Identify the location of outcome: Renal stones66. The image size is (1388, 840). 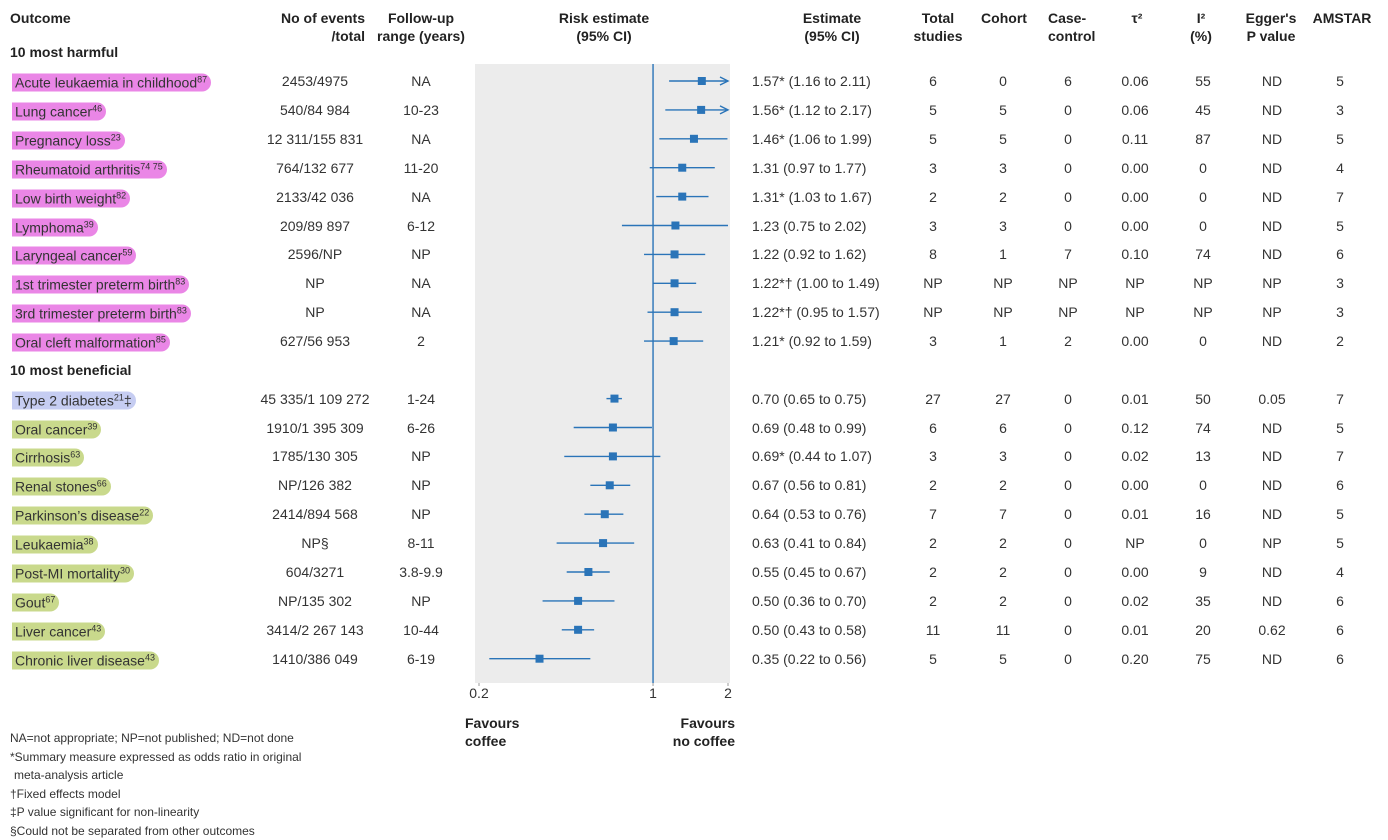
(61, 485).